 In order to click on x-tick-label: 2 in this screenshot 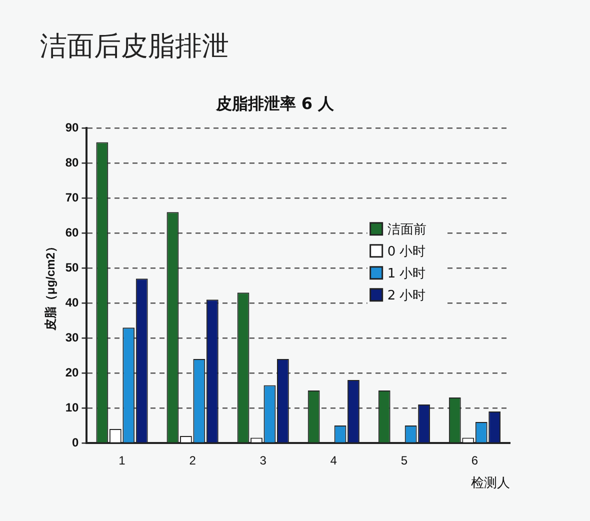, I will do `click(192, 461)`.